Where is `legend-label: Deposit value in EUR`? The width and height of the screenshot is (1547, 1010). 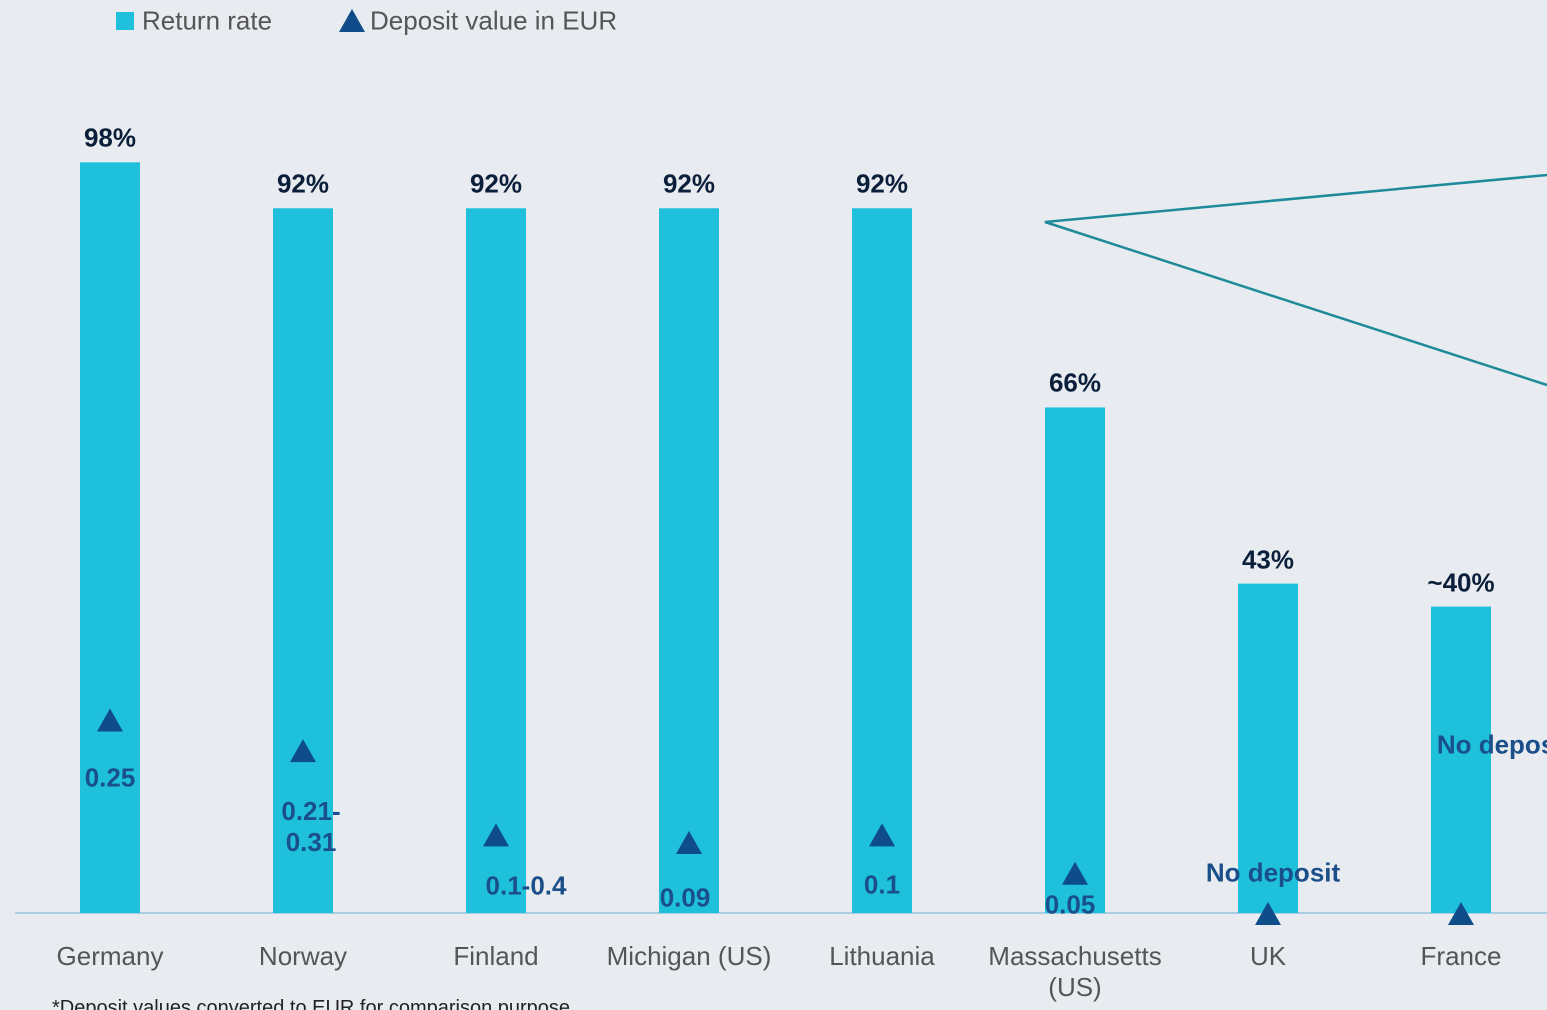 legend-label: Deposit value in EUR is located at coordinates (494, 20).